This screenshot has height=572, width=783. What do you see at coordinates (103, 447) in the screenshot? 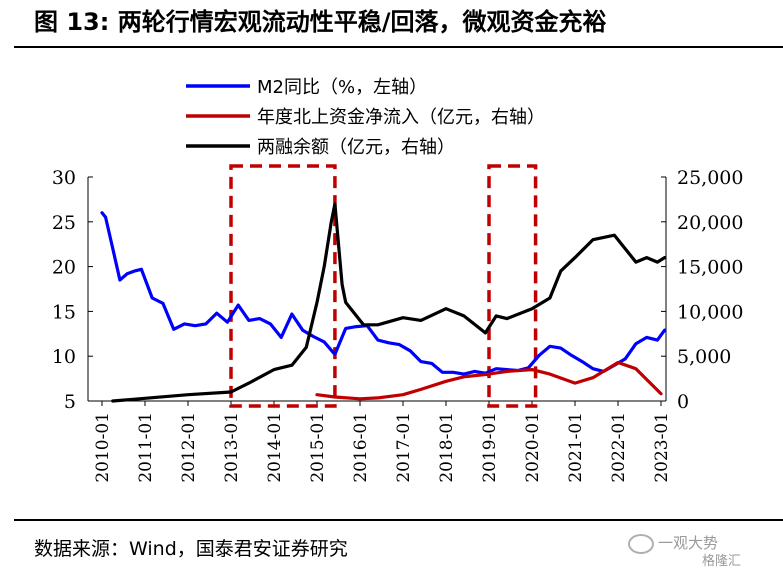
I see `x-tick-label: 2010-01` at bounding box center [103, 447].